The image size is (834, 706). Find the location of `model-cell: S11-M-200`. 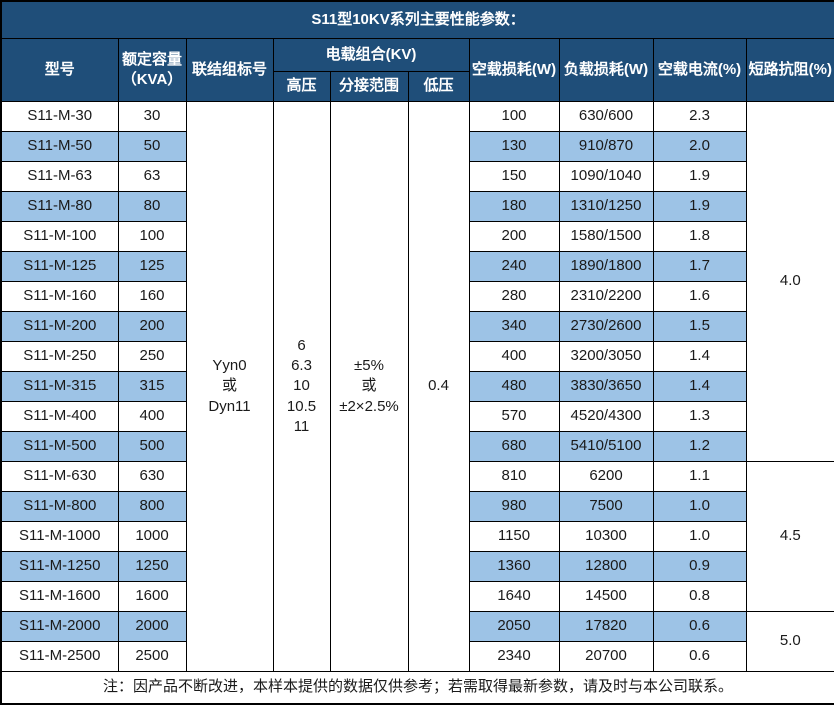

model-cell: S11-M-200 is located at coordinates (59, 326).